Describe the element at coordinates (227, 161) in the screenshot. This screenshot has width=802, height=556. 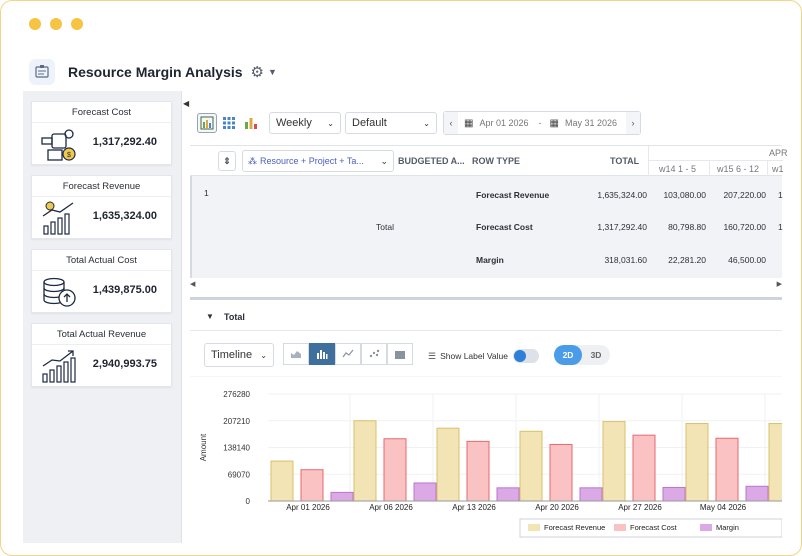
I see `expand-collapse-icon: ⇕` at that location.